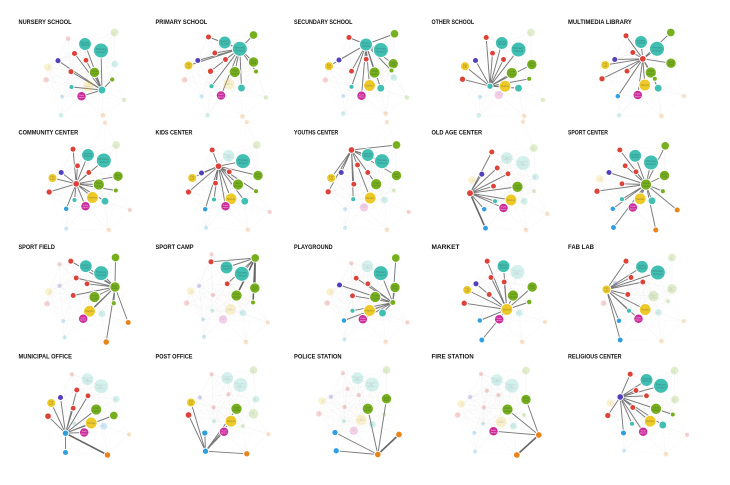  What do you see at coordinates (323, 22) in the screenshot?
I see `svg-text: SECUNDARY SCHOOL` at bounding box center [323, 22].